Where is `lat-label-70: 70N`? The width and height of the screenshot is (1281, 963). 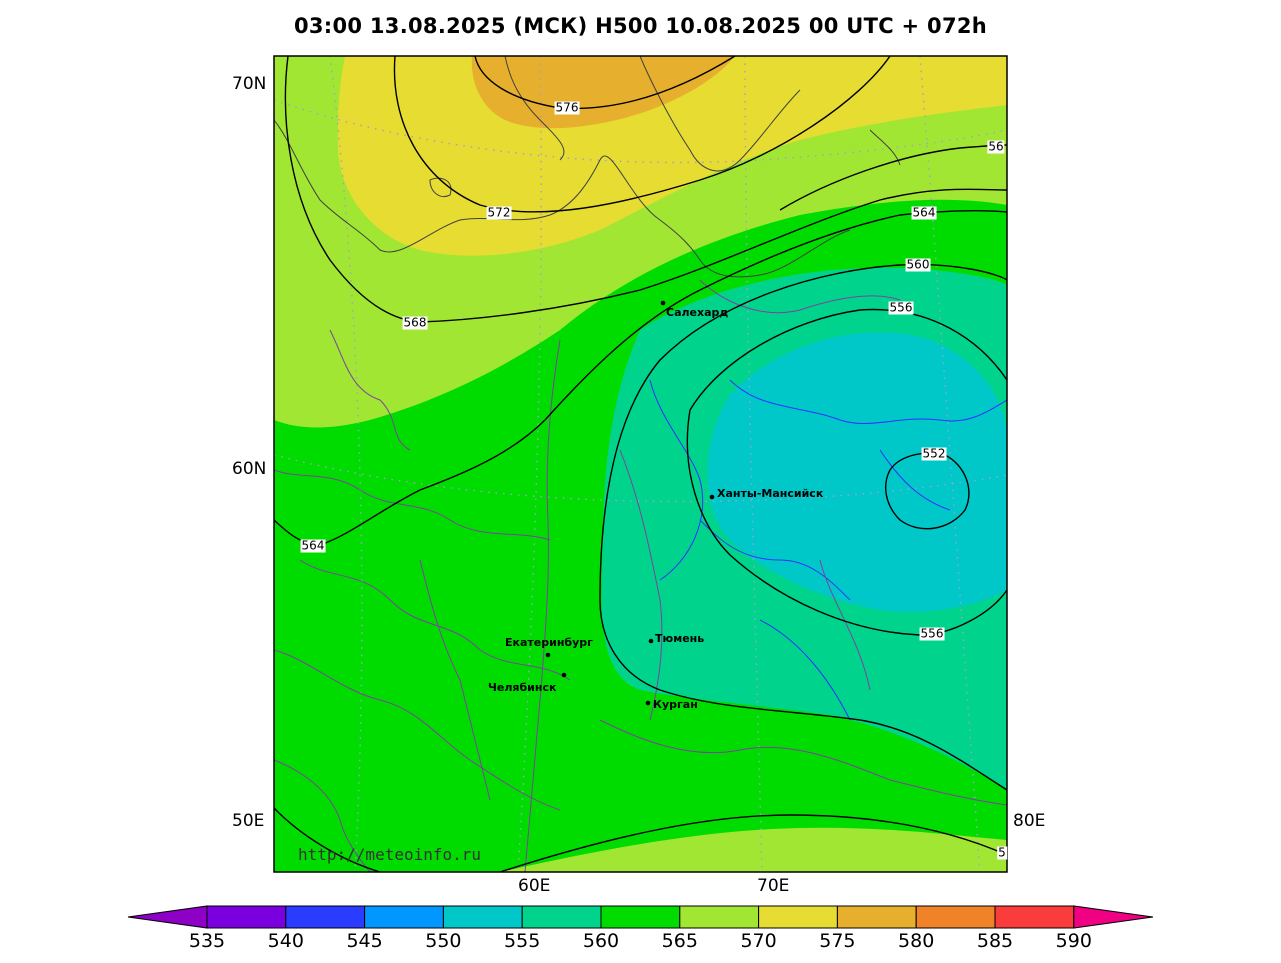
lat-label-70: 70N is located at coordinates (249, 84).